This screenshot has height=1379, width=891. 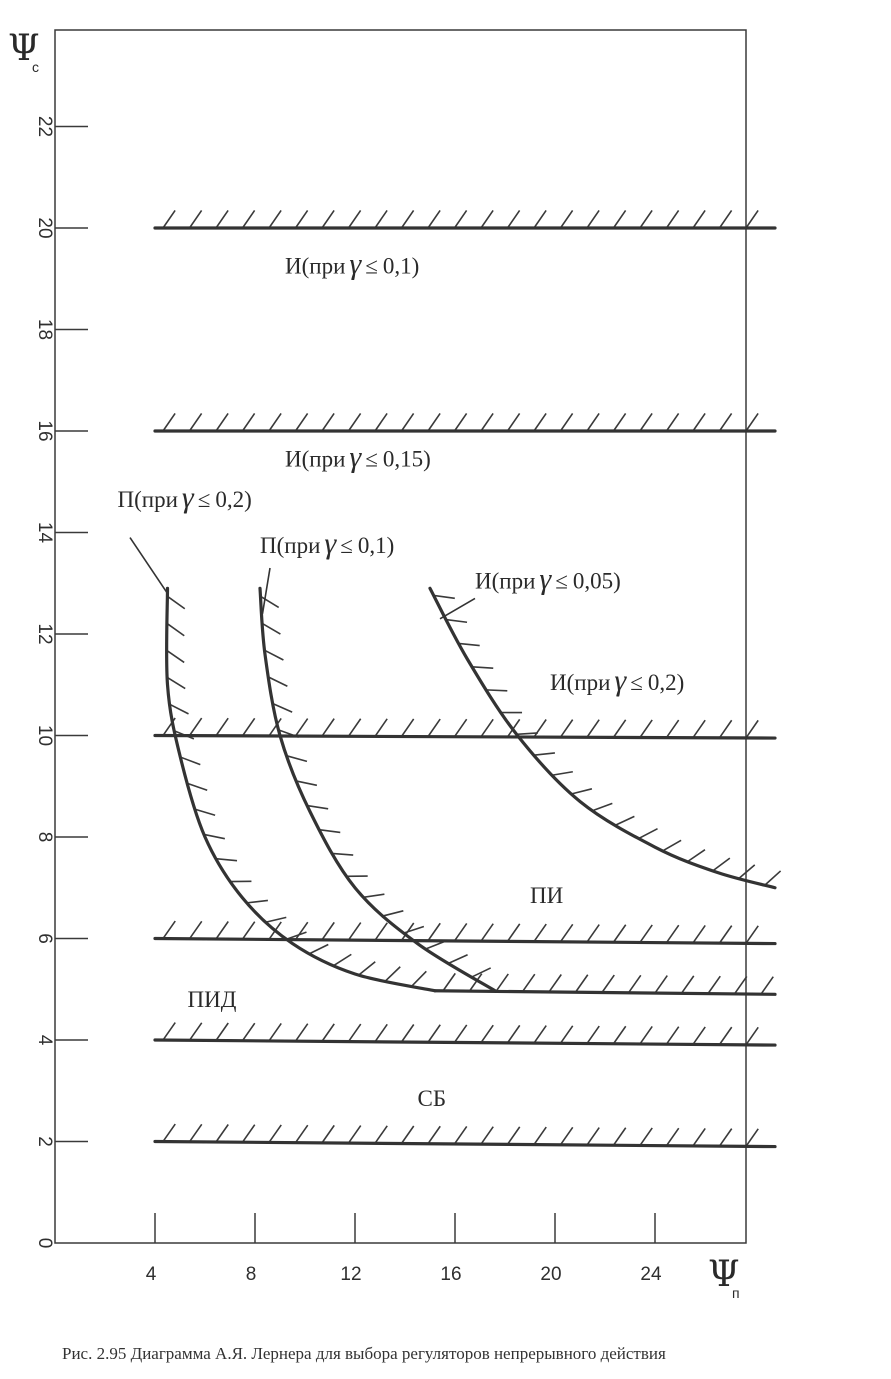 I want to click on y-tick-label: 0, so click(x=44, y=1243).